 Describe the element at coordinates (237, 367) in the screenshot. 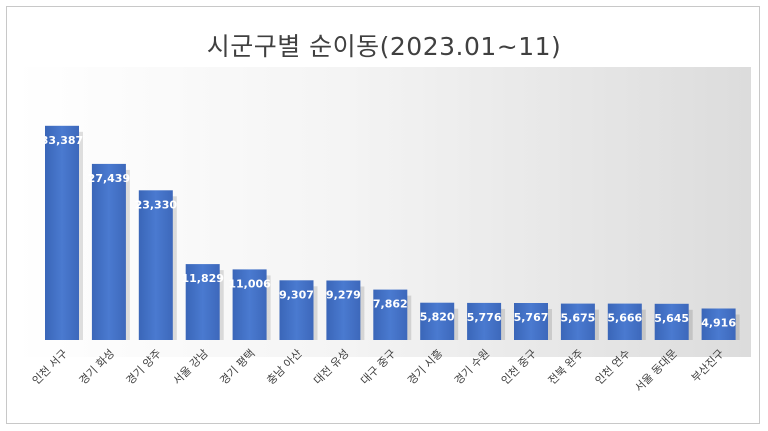

I see `tick-label: 경기 평택` at that location.